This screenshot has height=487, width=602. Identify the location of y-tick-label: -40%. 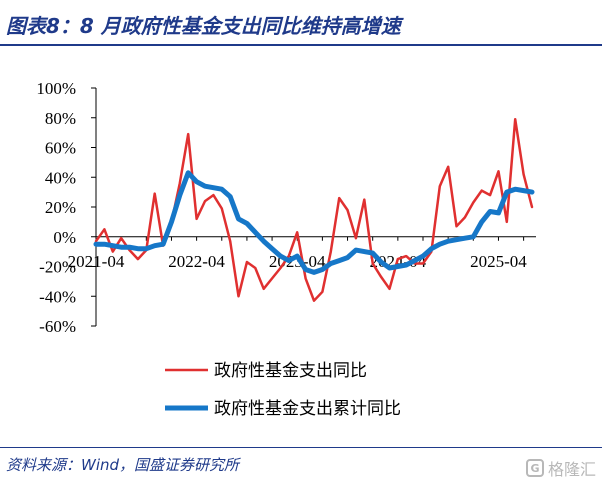
(57, 296).